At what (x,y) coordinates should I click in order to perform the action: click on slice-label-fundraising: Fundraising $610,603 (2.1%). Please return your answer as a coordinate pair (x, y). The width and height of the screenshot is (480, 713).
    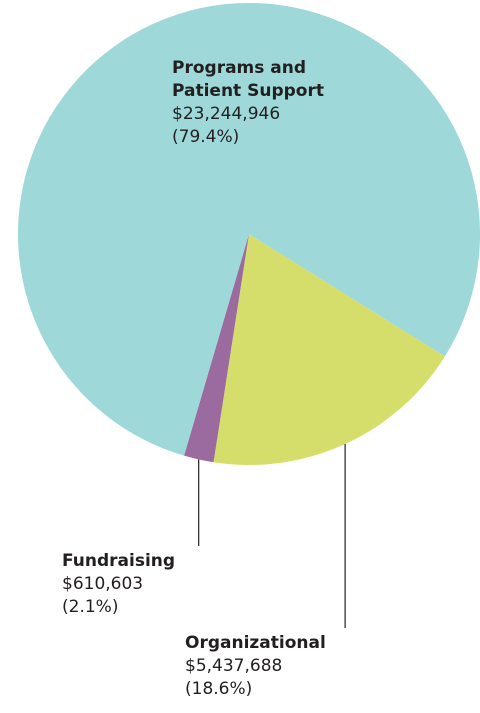
    Looking at the image, I should click on (118, 584).